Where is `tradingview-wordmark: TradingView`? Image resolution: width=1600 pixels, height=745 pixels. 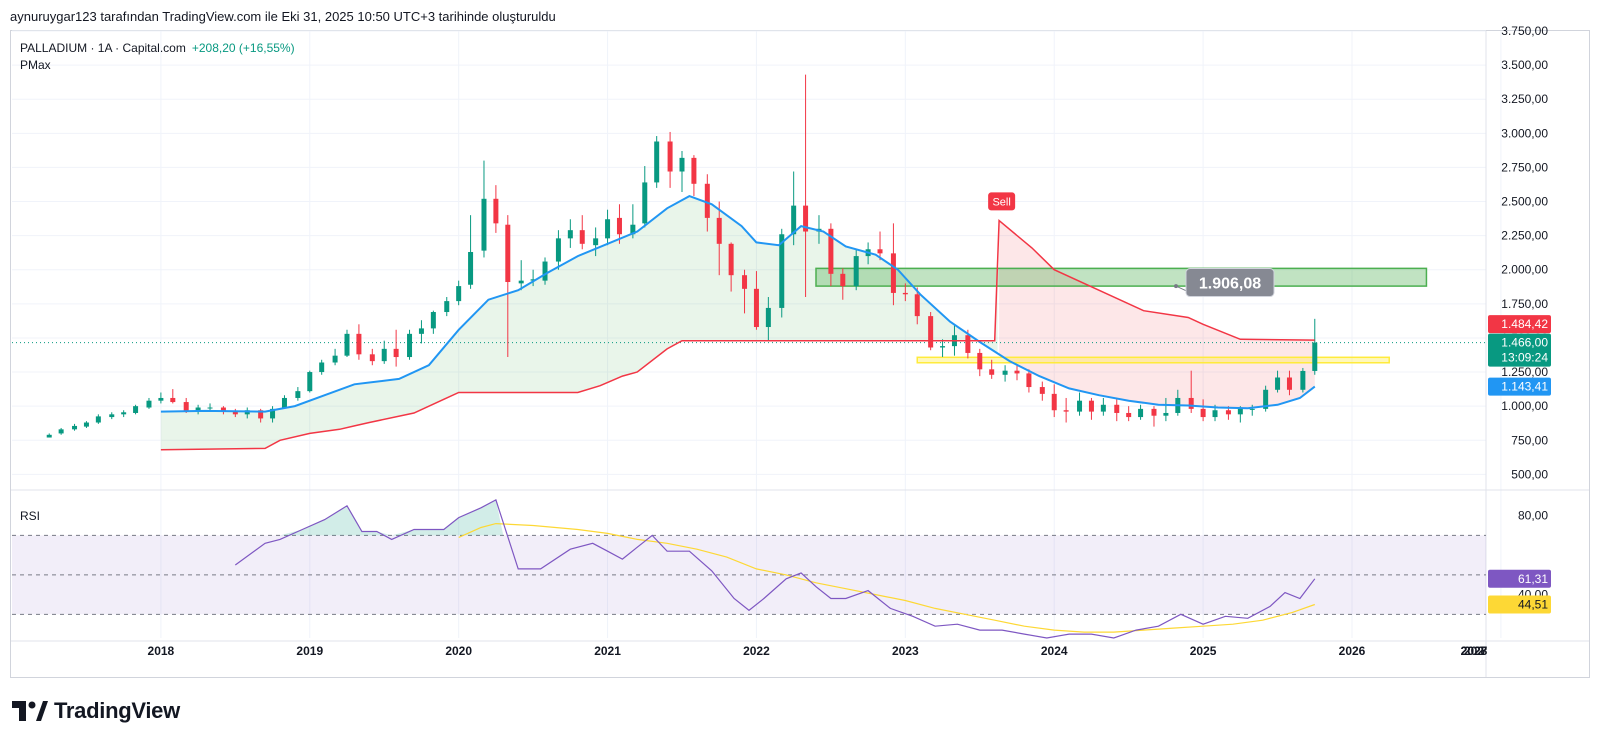
tradingview-wordmark: TradingView is located at coordinates (117, 710).